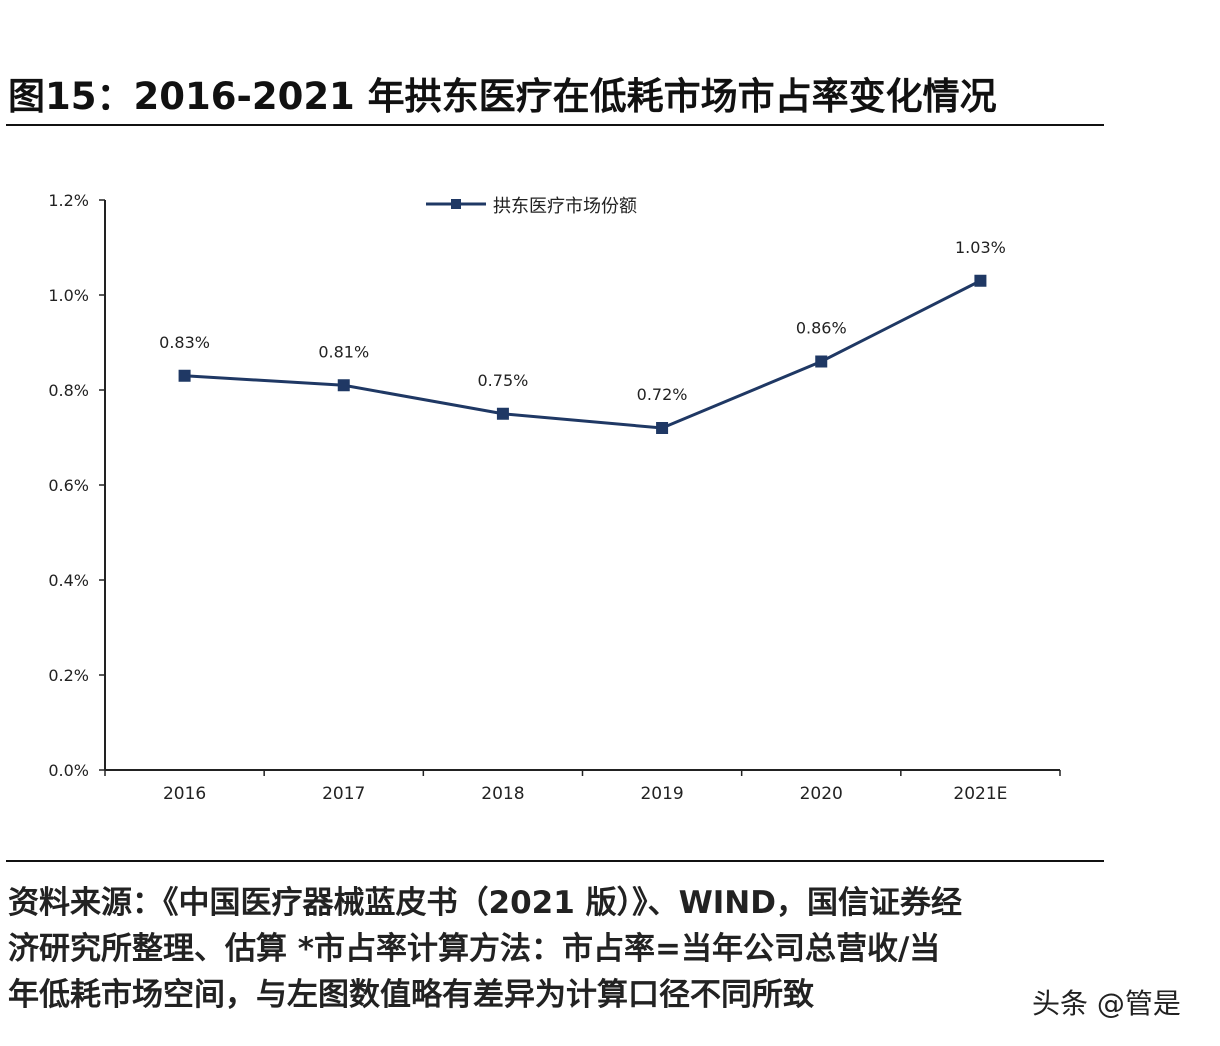 Image resolution: width=1220 pixels, height=1046 pixels. Describe the element at coordinates (980, 247) in the screenshot. I see `data-label: 1.03%` at that location.